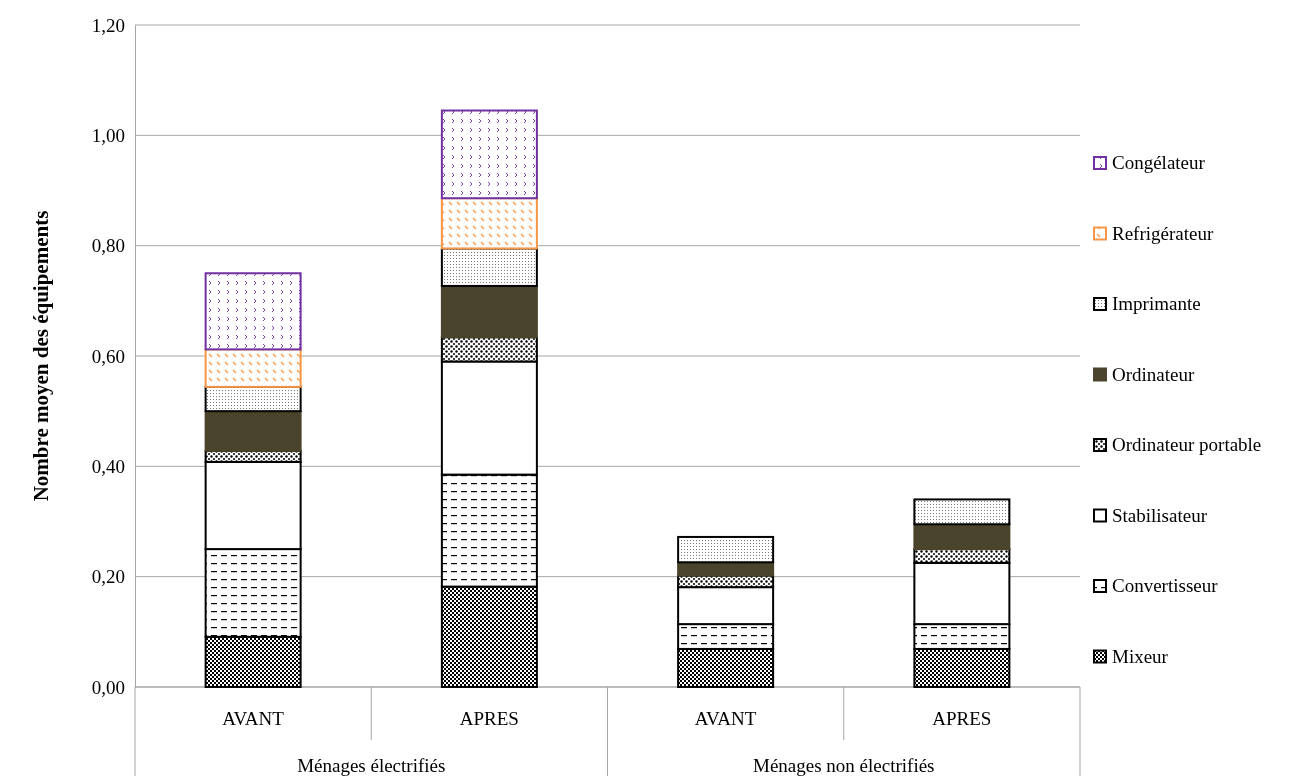 Image resolution: width=1304 pixels, height=776 pixels. Describe the element at coordinates (108, 246) in the screenshot. I see `y-tick-label: 0,80` at that location.